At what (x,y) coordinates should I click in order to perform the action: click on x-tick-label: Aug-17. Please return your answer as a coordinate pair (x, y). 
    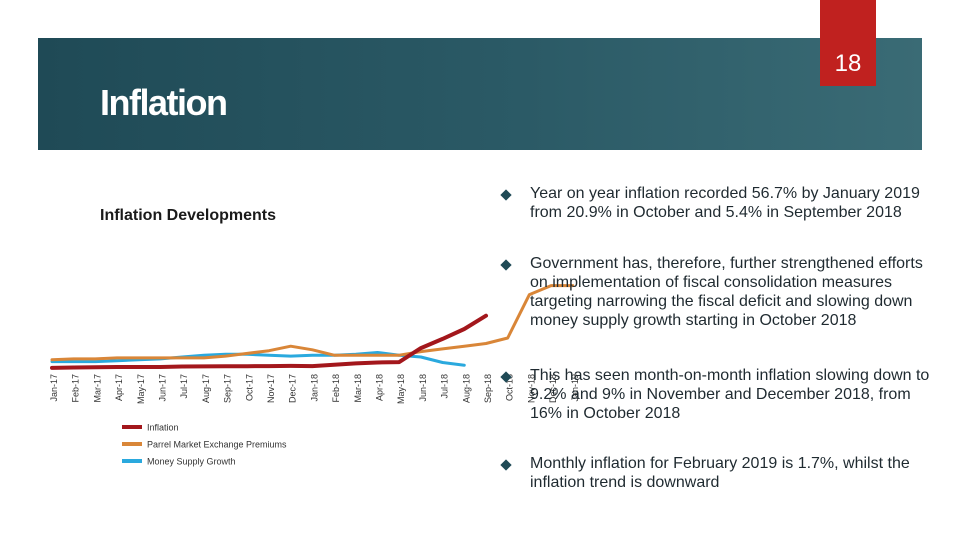
    Looking at the image, I should click on (206, 388).